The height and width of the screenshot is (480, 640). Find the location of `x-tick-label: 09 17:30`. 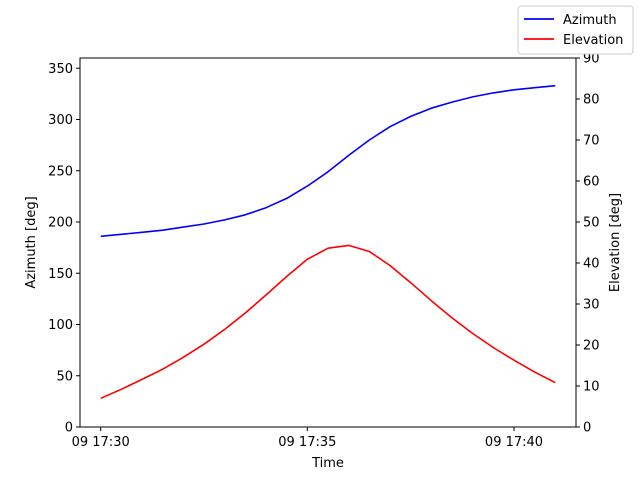

x-tick-label: 09 17:30 is located at coordinates (101, 442).